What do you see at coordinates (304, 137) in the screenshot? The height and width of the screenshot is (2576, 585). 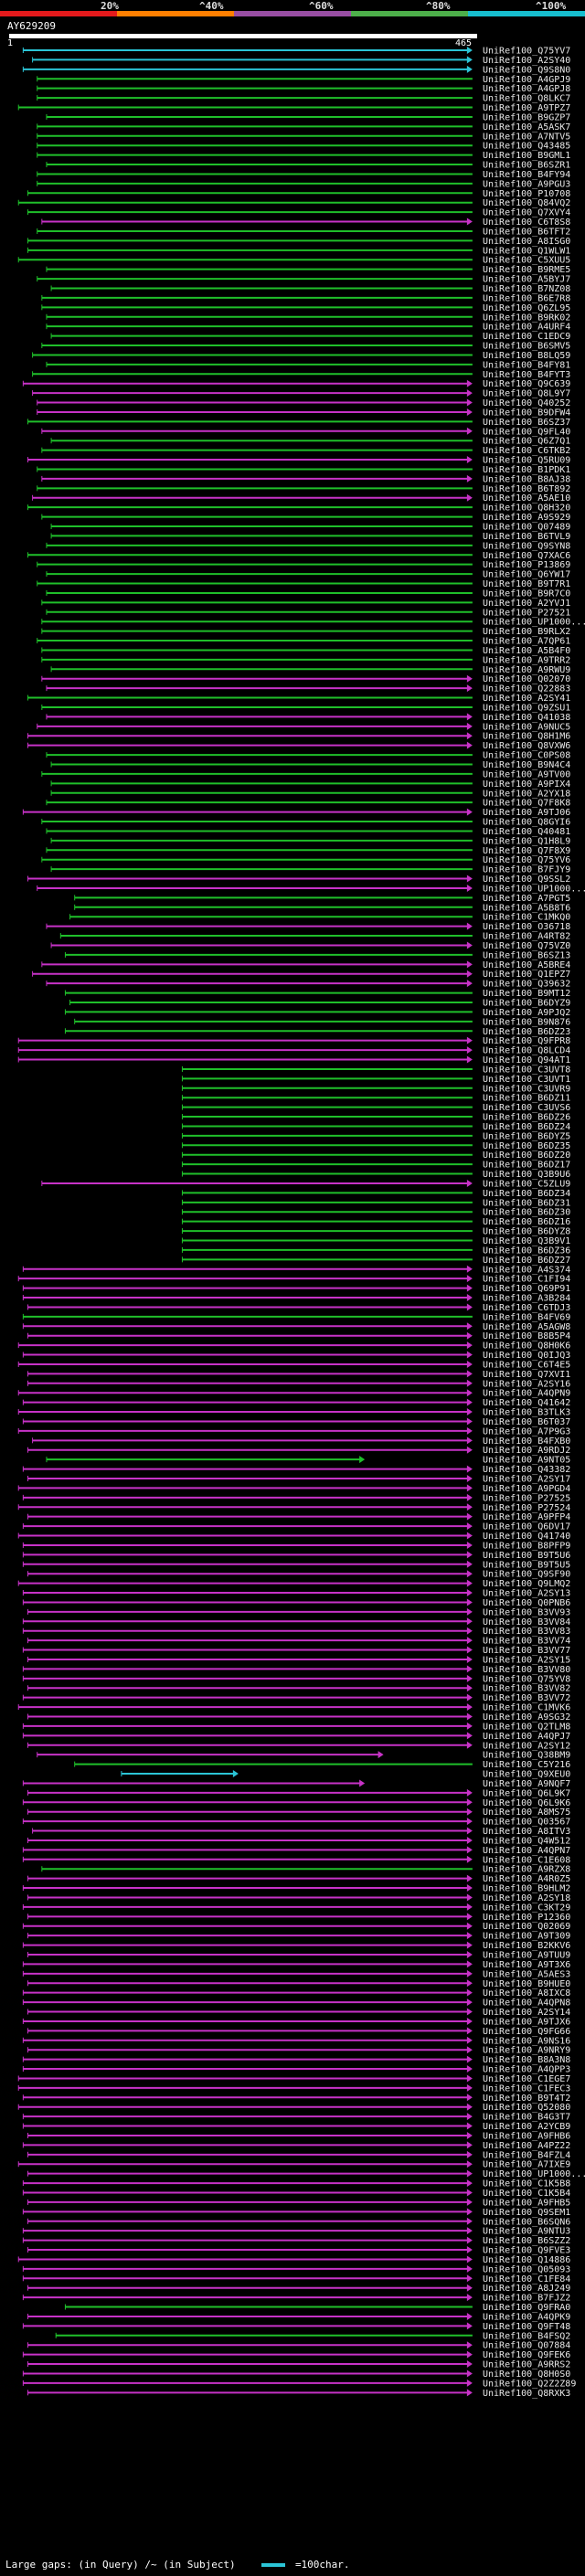 I see `hit-row: UniRef100_A7NTV5` at bounding box center [304, 137].